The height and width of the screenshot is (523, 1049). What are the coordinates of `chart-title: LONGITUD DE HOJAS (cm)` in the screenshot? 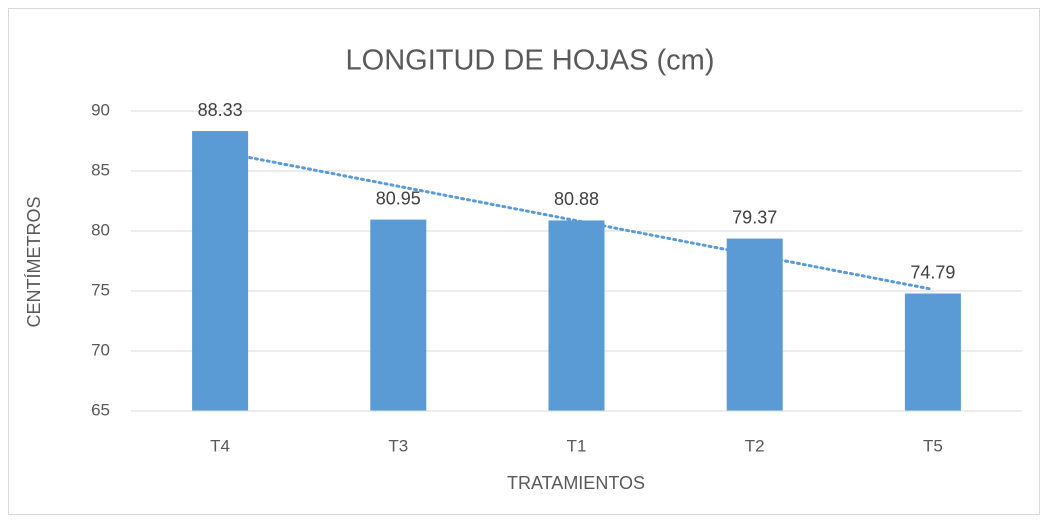 It's located at (530, 61).